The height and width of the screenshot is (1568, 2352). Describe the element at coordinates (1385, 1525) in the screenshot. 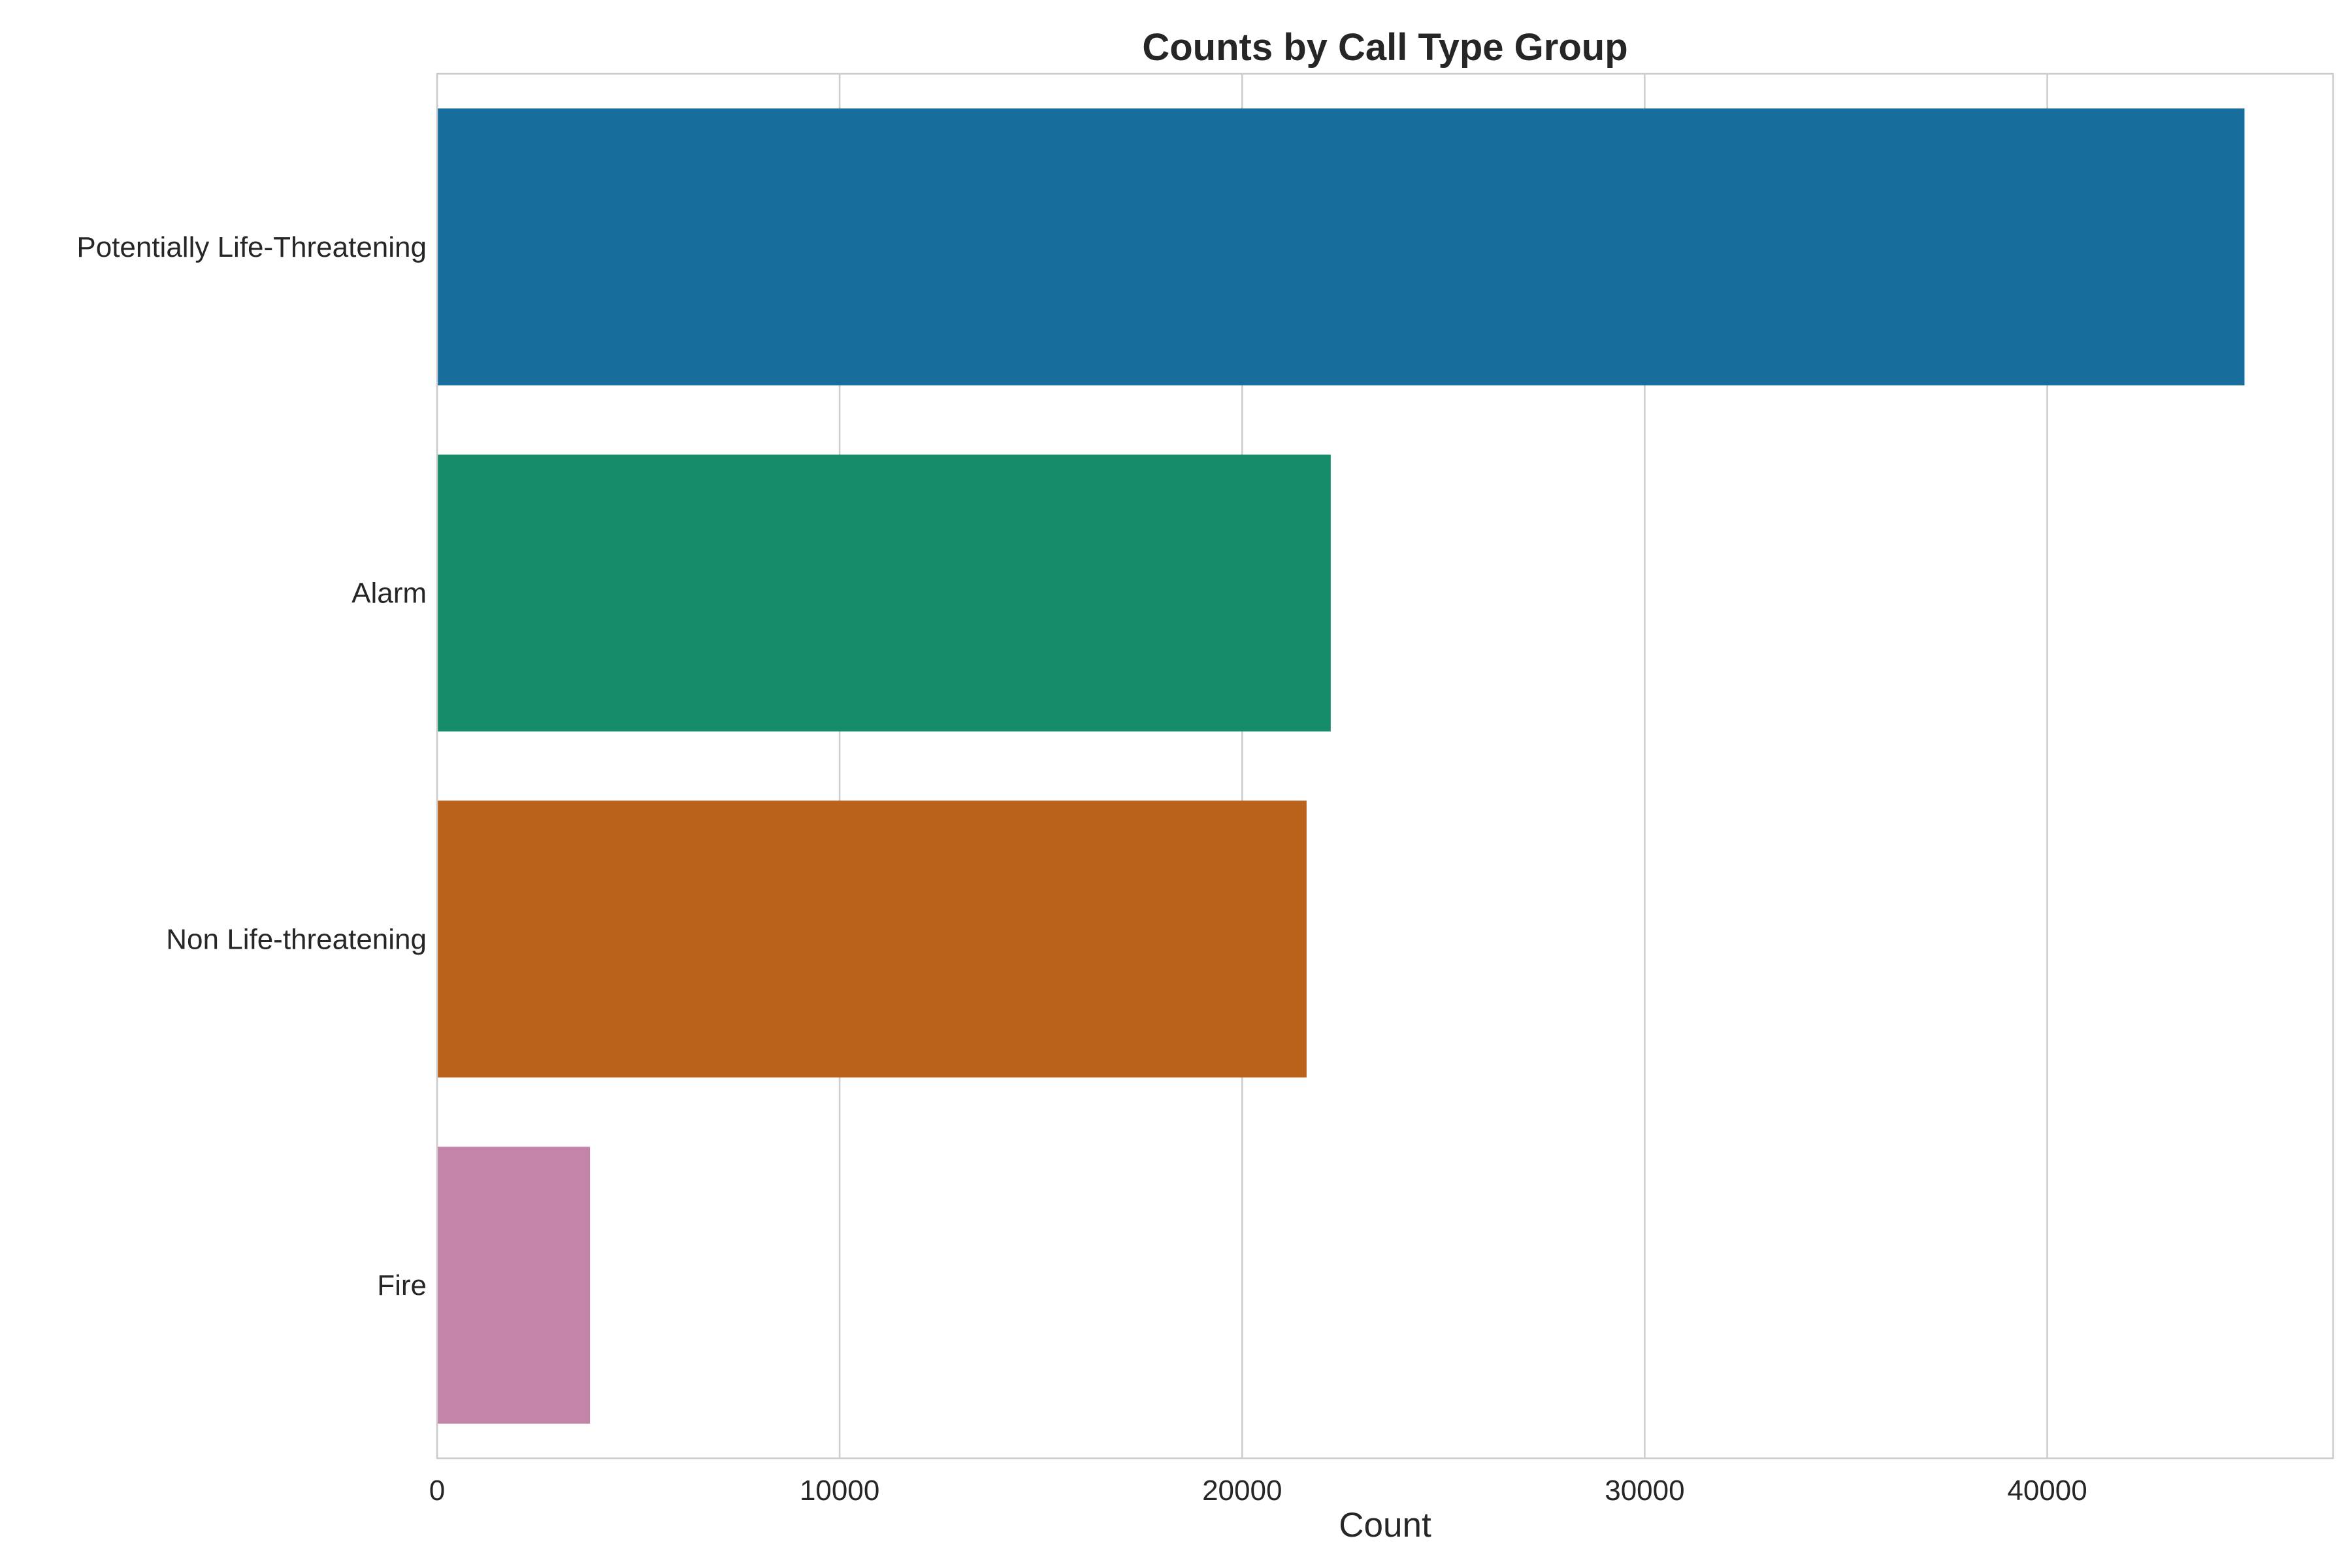

I see `x-axis-label: Count` at that location.